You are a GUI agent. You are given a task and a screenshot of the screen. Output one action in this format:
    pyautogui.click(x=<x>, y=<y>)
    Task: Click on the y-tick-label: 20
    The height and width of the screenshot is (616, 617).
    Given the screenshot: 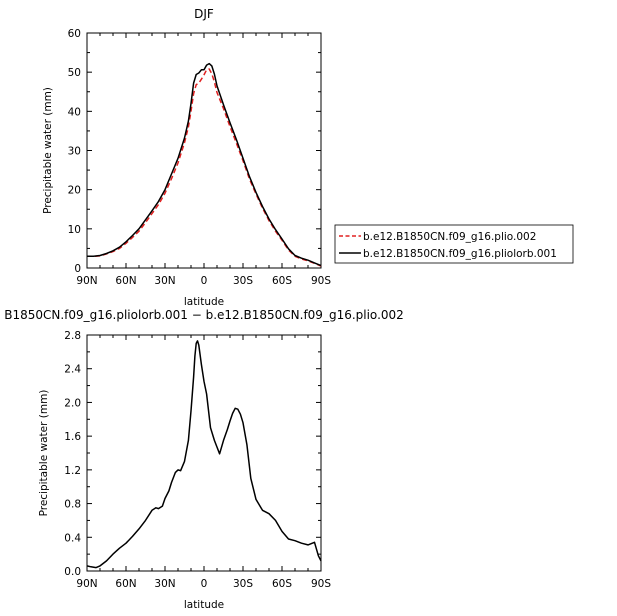 What is the action you would take?
    pyautogui.click(x=74, y=191)
    